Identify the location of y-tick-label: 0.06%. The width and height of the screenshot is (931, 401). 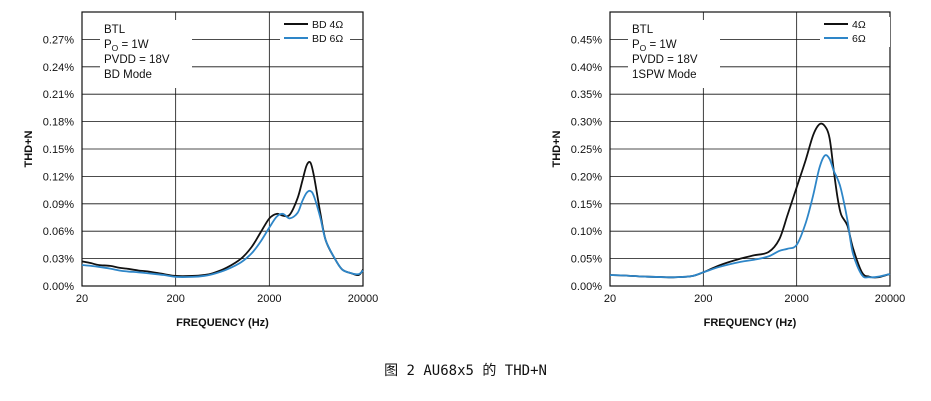
(58, 232).